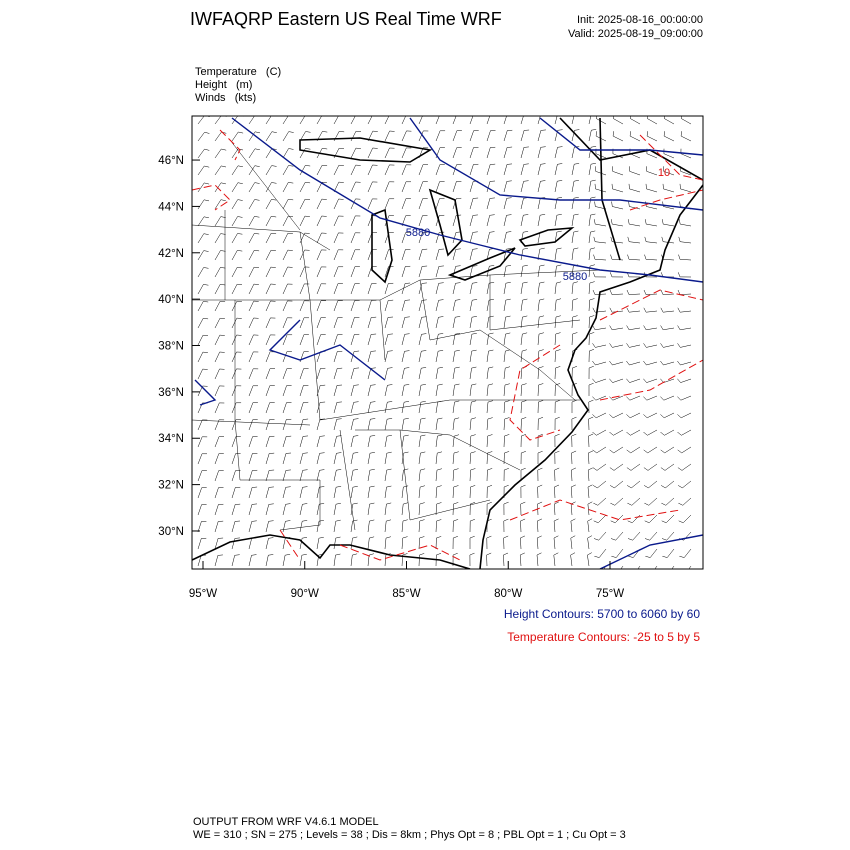 This screenshot has width=850, height=850. I want to click on x-tick-label: 75°W, so click(610, 594).